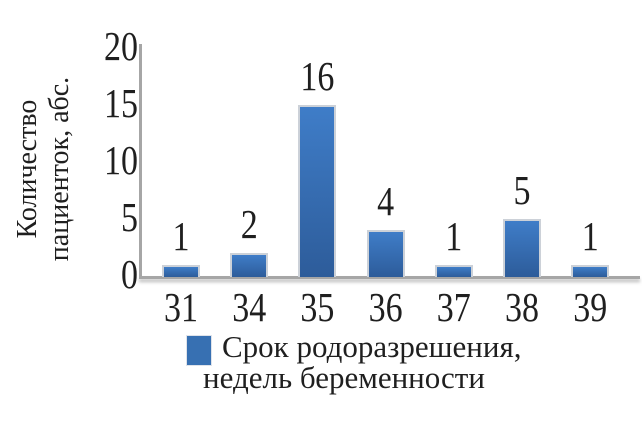 Image resolution: width=642 pixels, height=423 pixels. Describe the element at coordinates (121, 161) in the screenshot. I see `y-tick-label: 10` at that location.